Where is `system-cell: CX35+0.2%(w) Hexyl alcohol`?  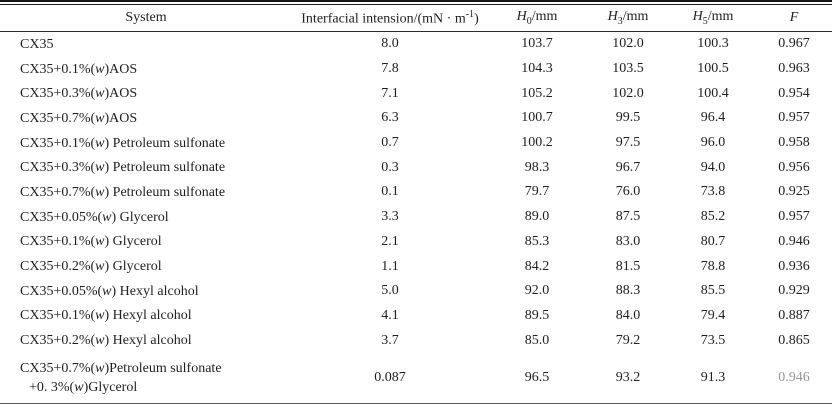 system-cell: CX35+0.2%(w) Hexyl alcohol is located at coordinates (146, 340).